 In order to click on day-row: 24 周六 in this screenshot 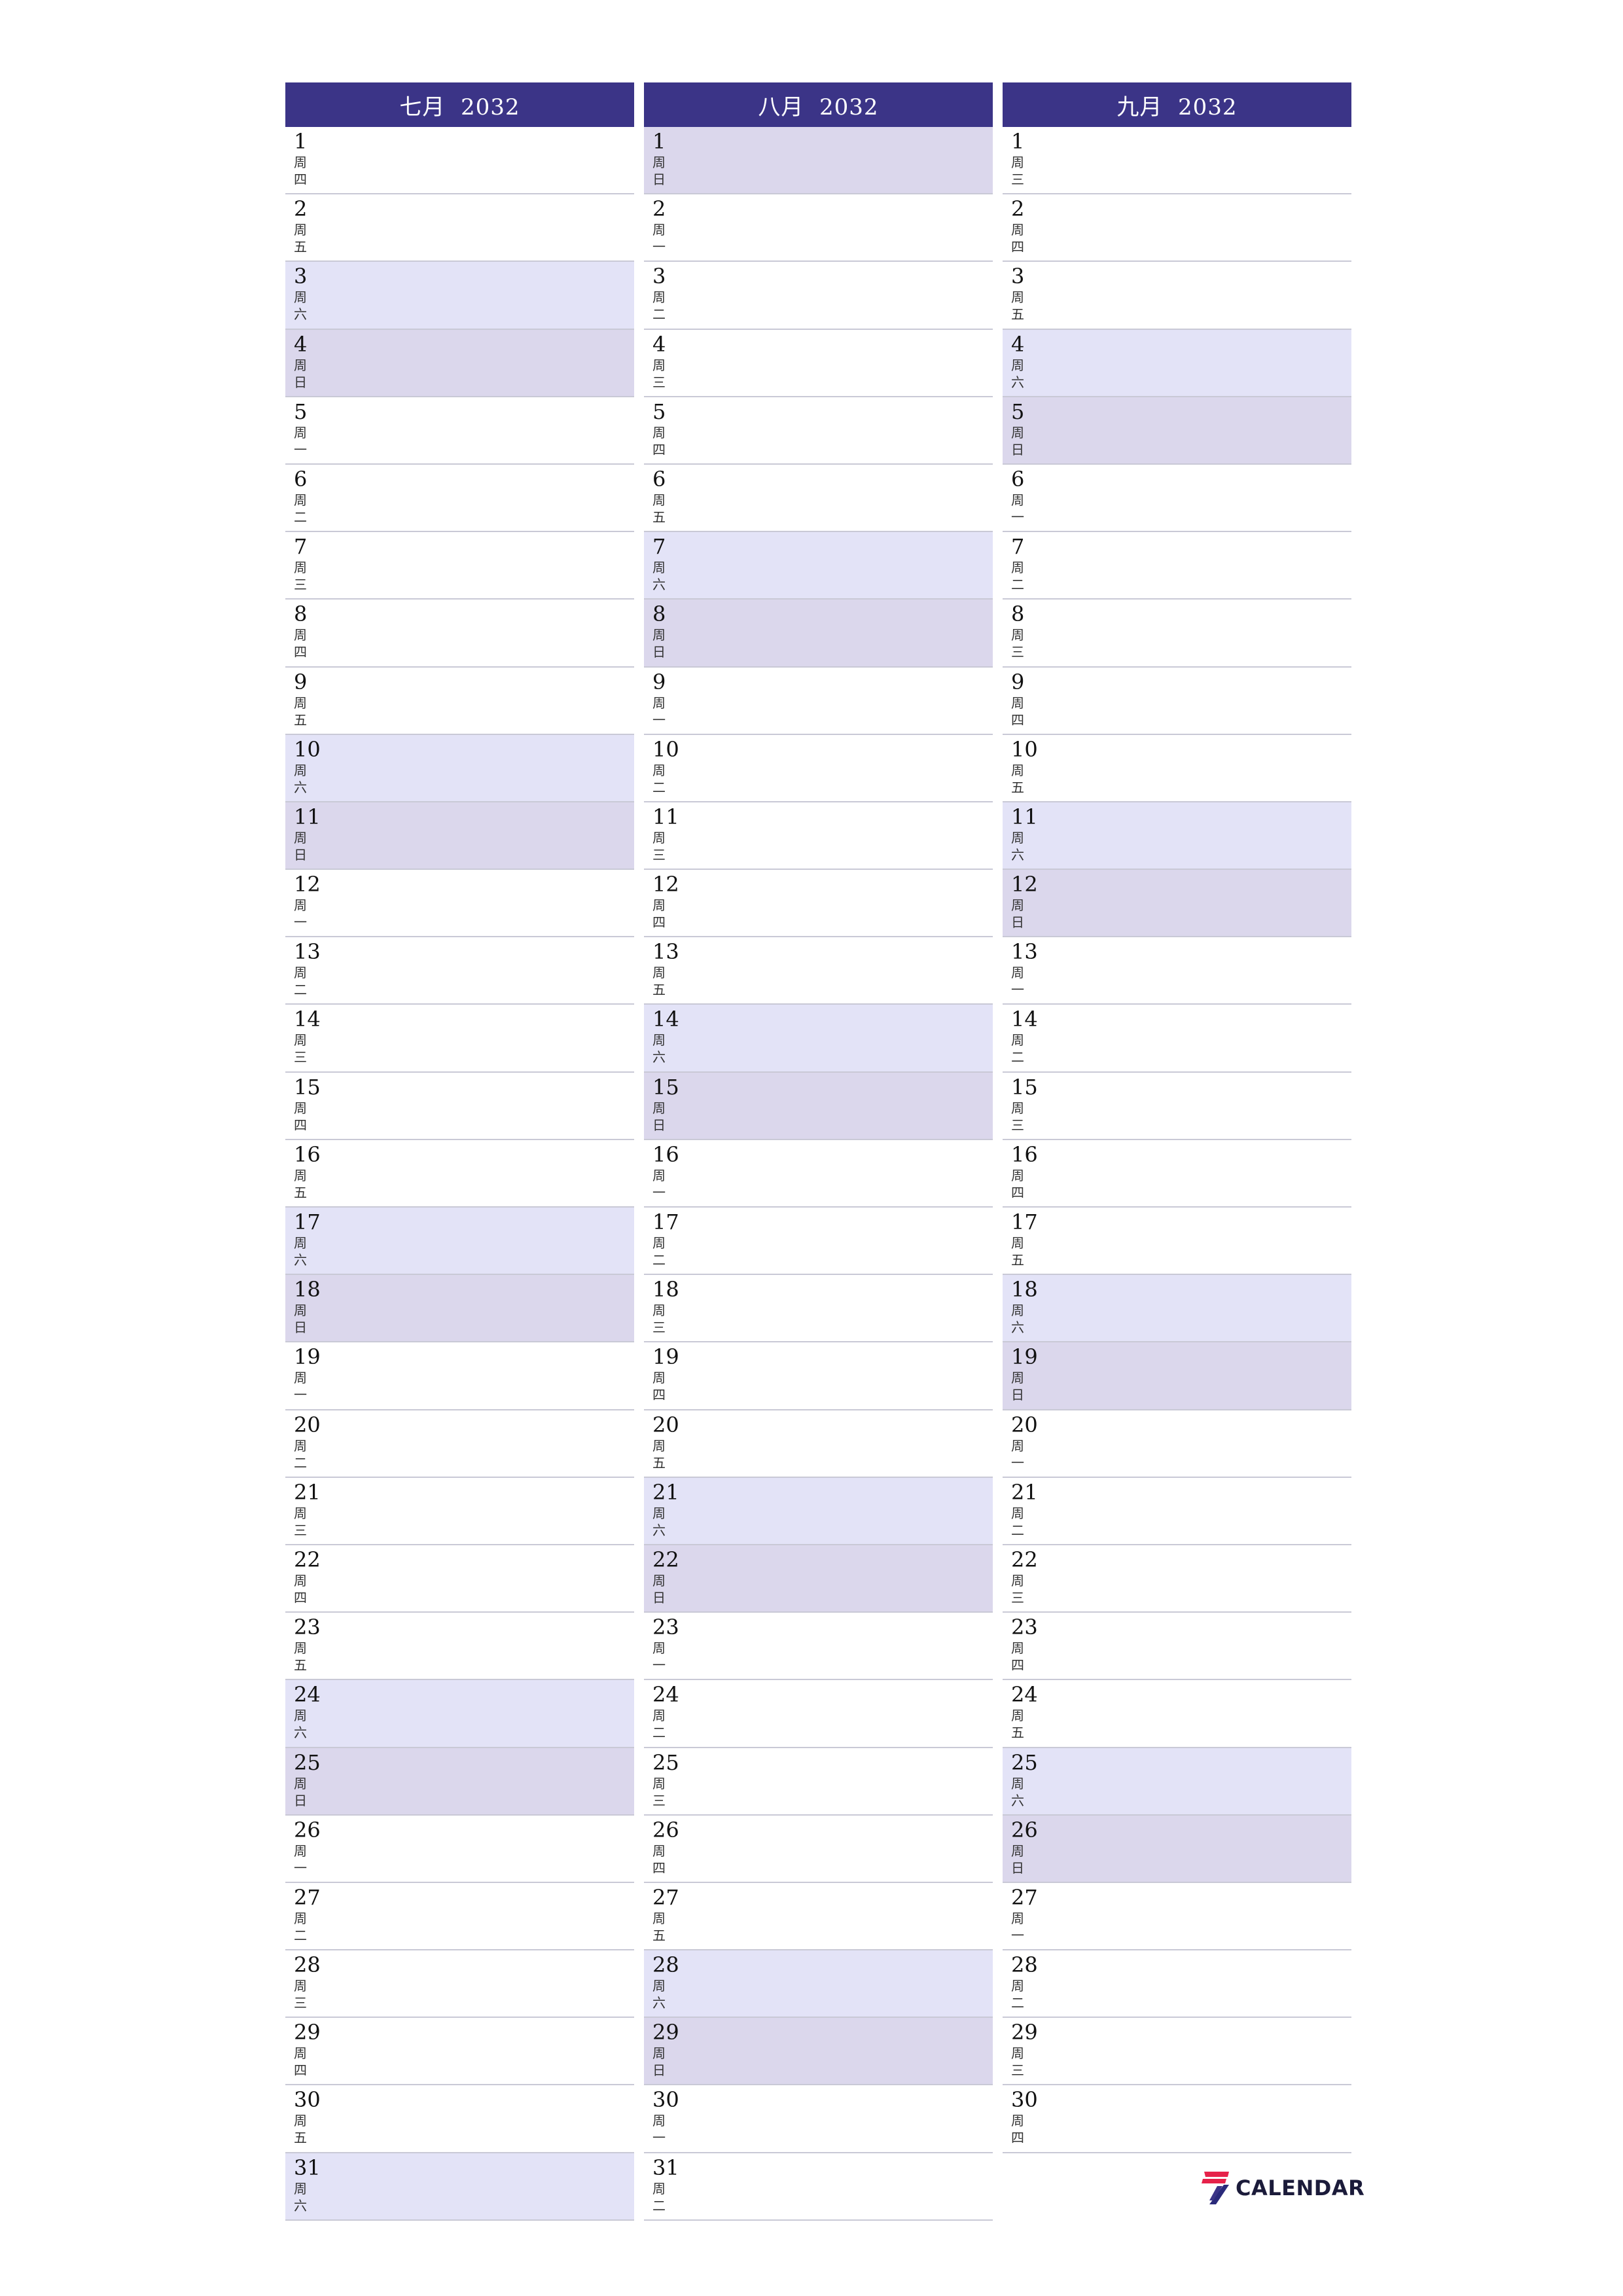, I will do `click(459, 1714)`.